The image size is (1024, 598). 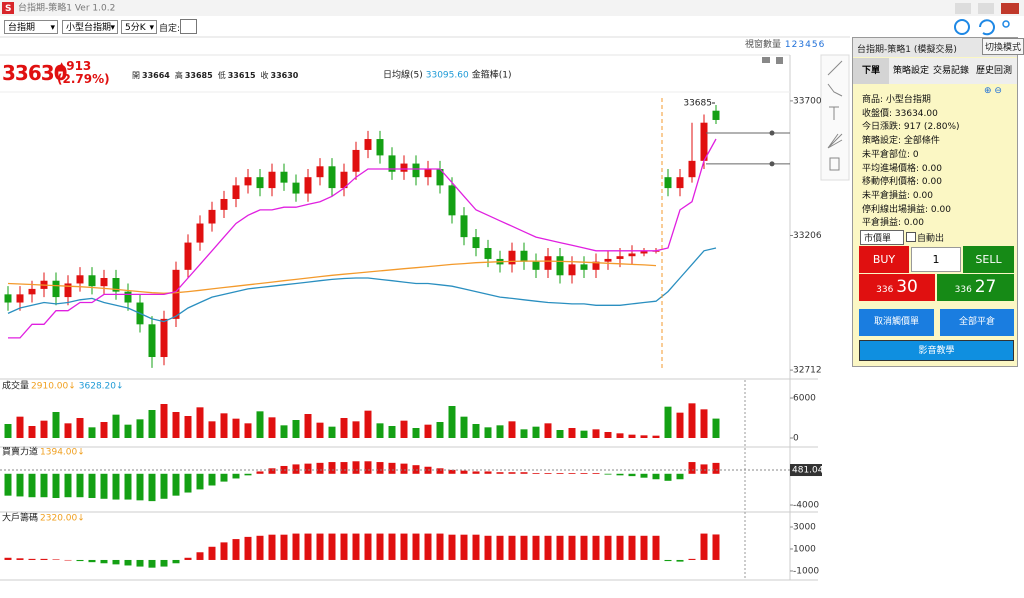 I want to click on tab: 歷史回測, so click(x=993, y=71).